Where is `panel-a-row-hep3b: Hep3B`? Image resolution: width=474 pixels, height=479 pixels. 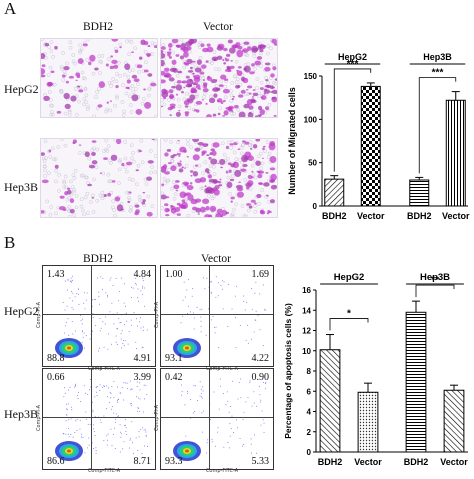
panel-a-row-hep3b: Hep3B is located at coordinates (21, 187).